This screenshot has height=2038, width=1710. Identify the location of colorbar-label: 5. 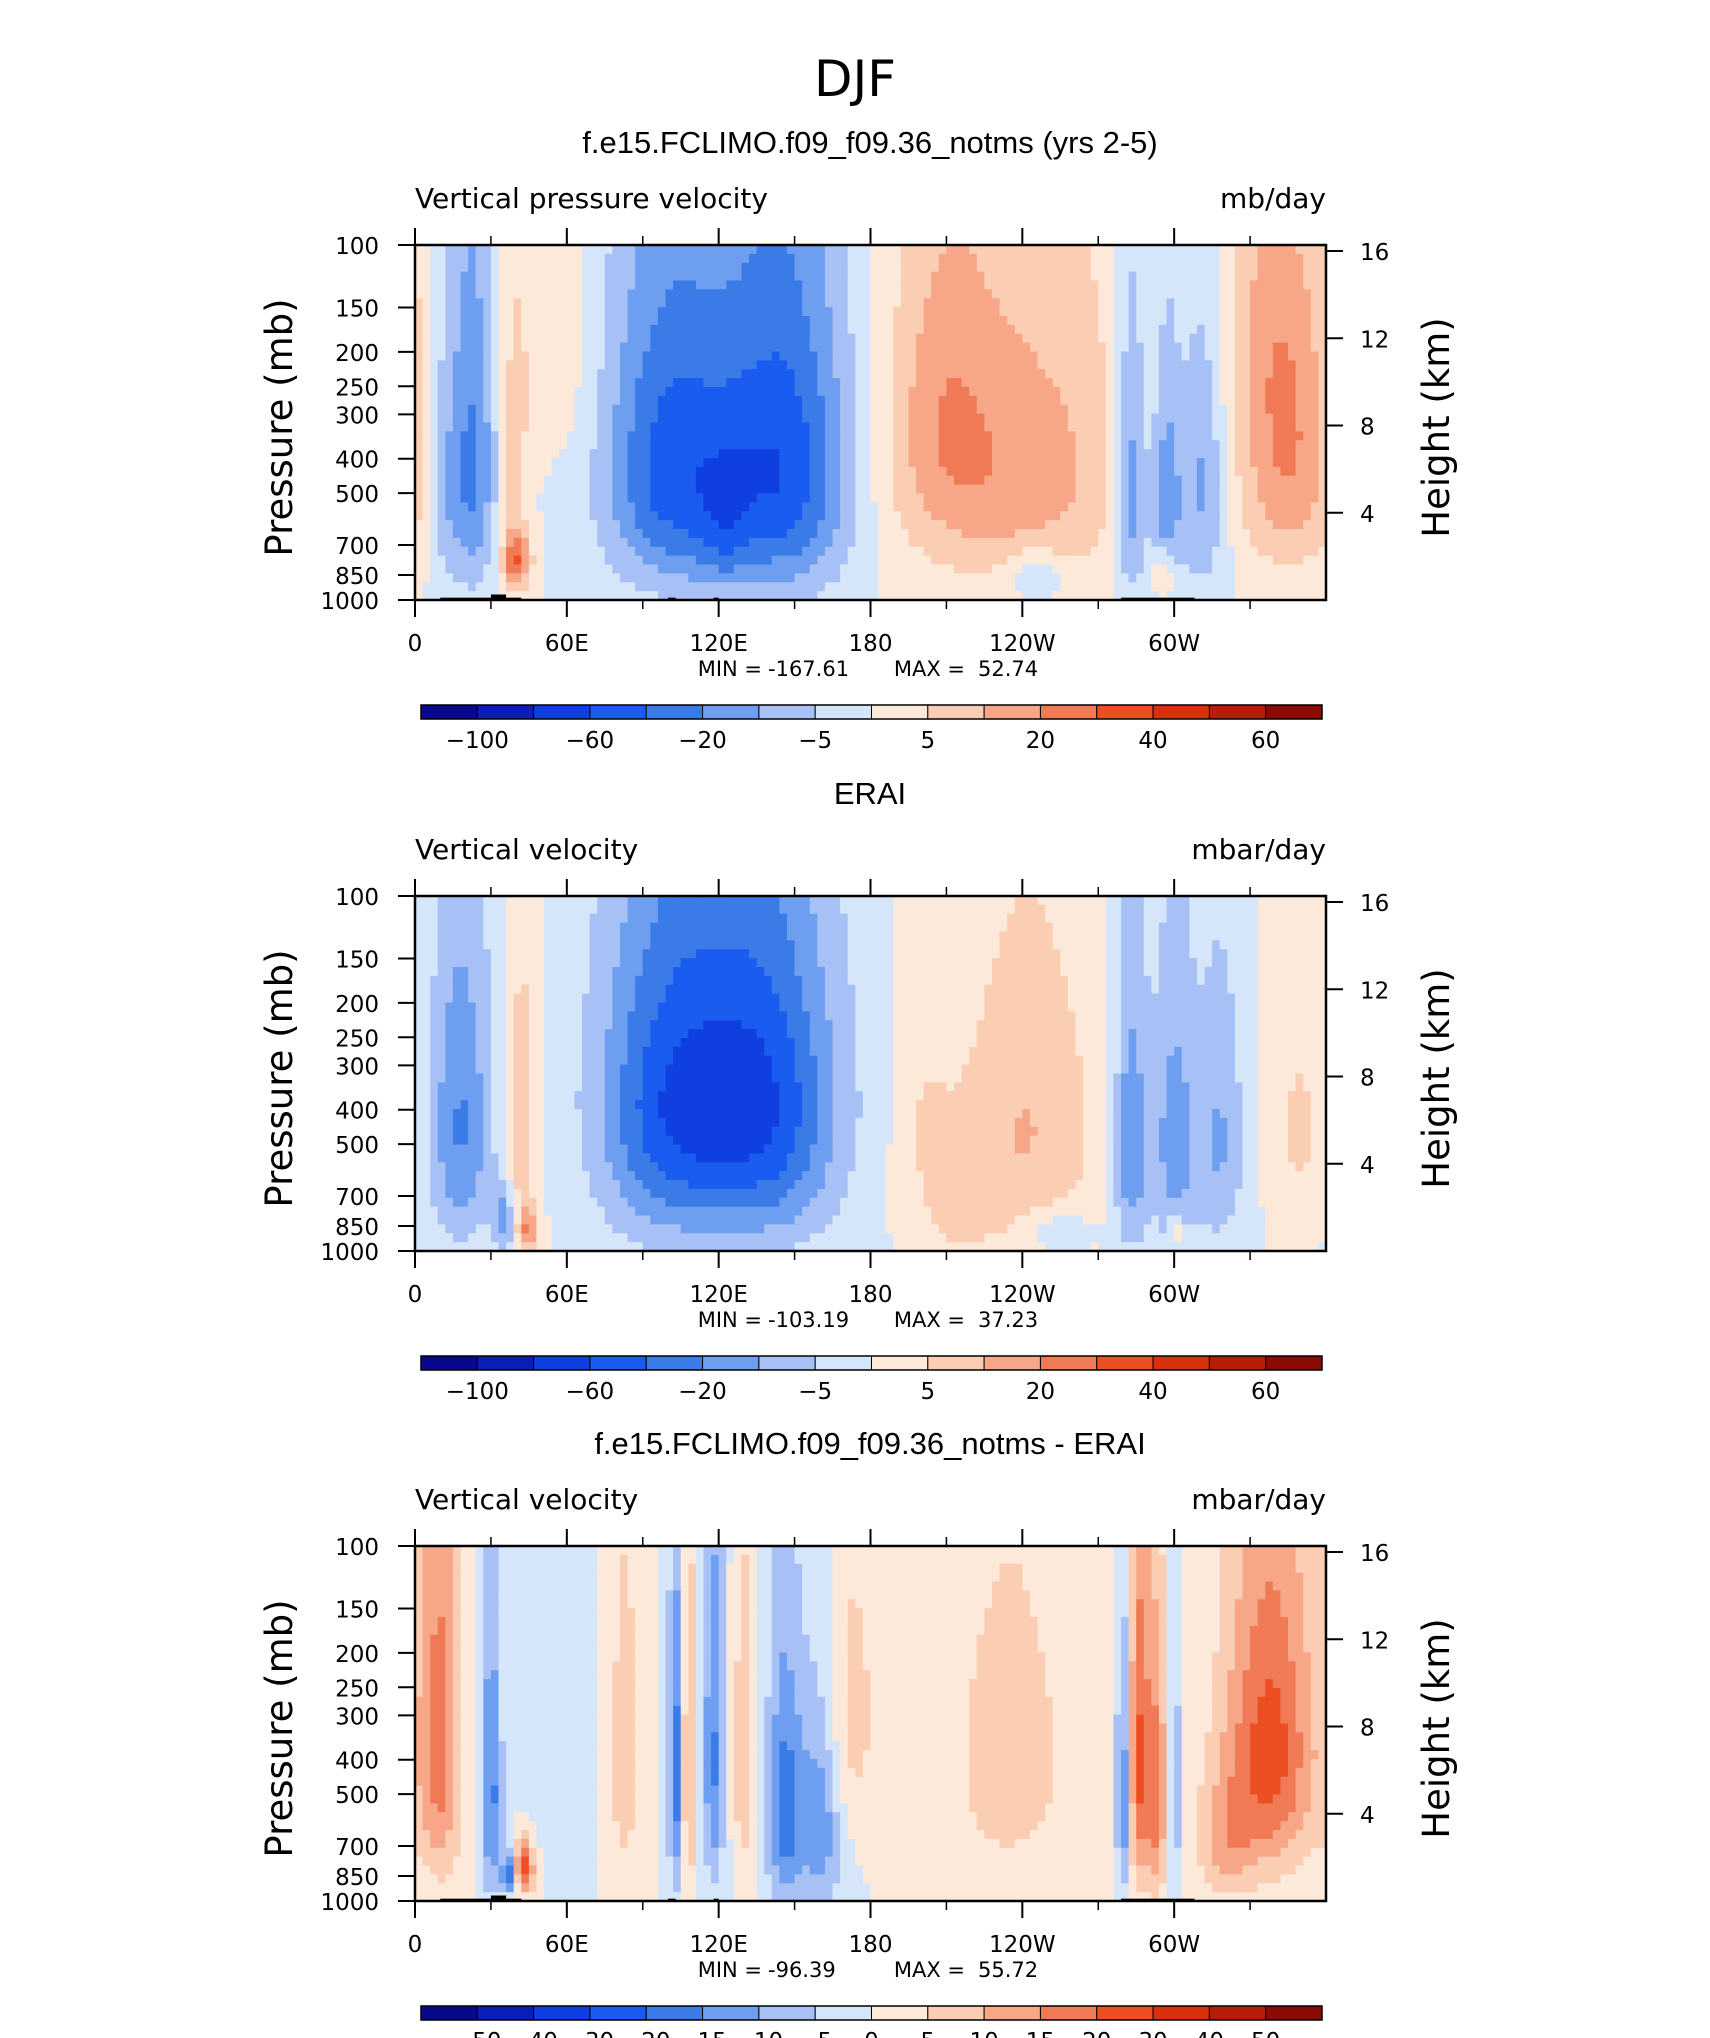
(927, 741).